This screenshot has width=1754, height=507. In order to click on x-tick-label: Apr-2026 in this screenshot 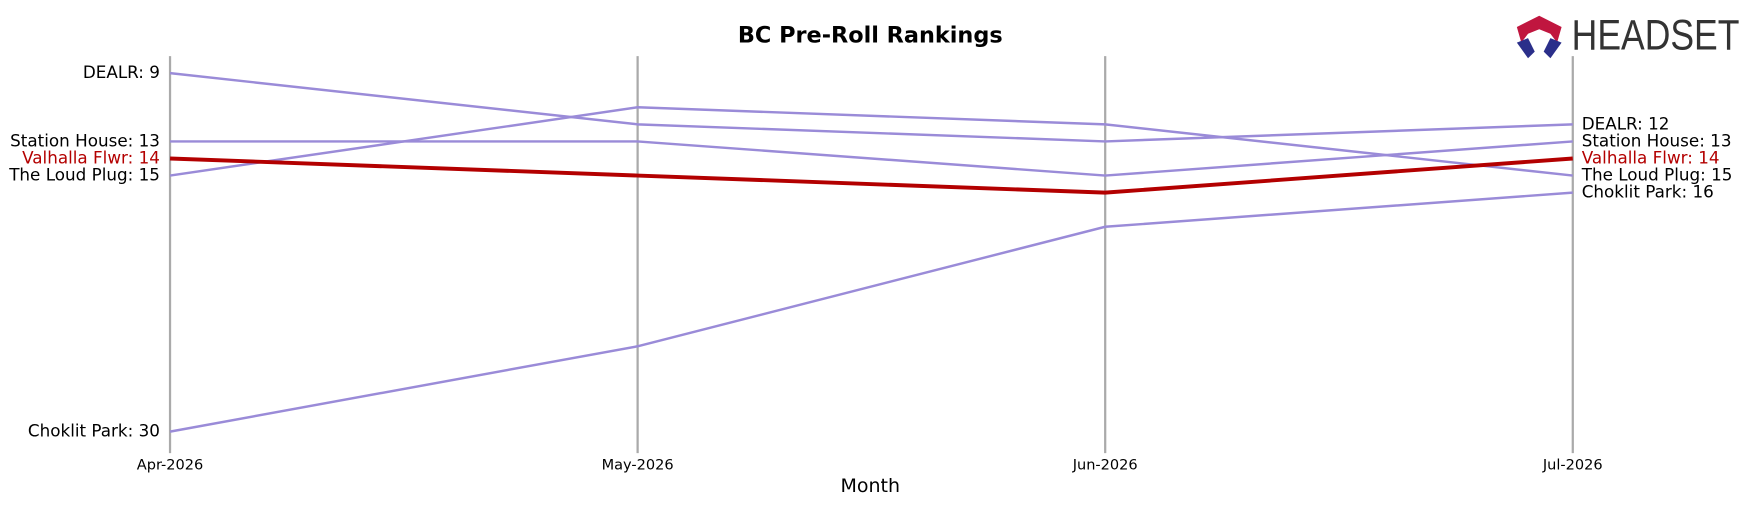, I will do `click(170, 465)`.